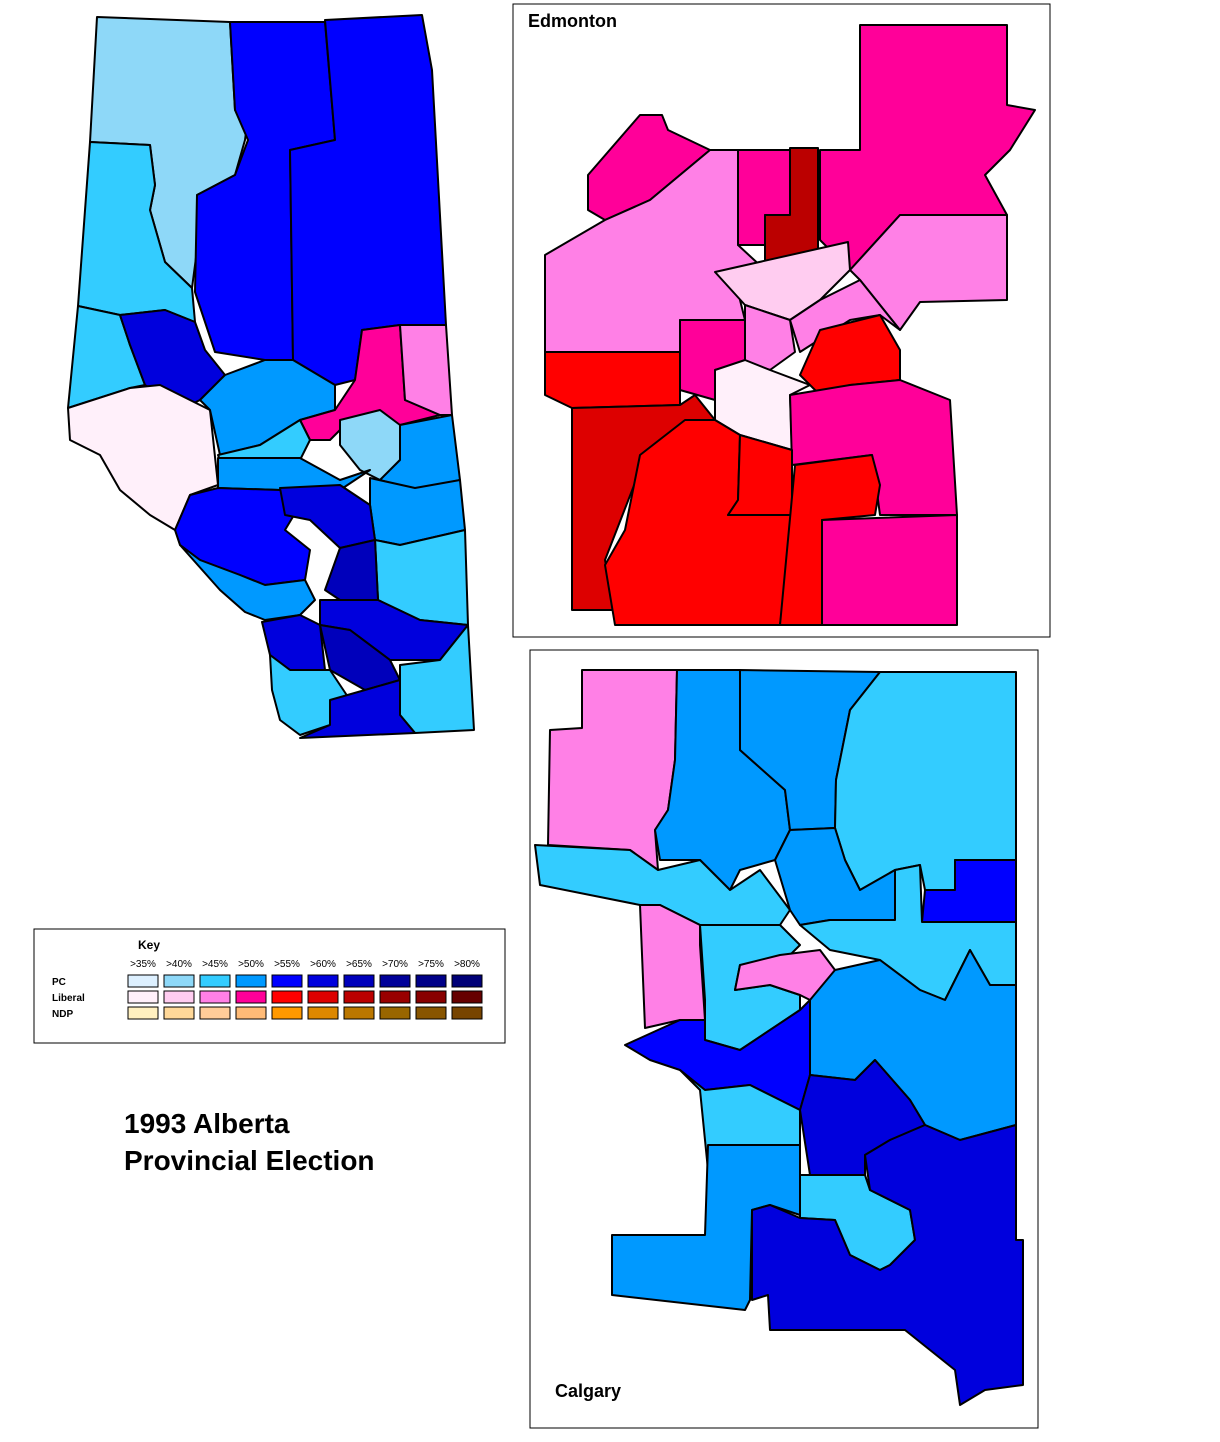 This screenshot has height=1442, width=1220. What do you see at coordinates (431, 964) in the screenshot?
I see `legend-threshold: >75%` at bounding box center [431, 964].